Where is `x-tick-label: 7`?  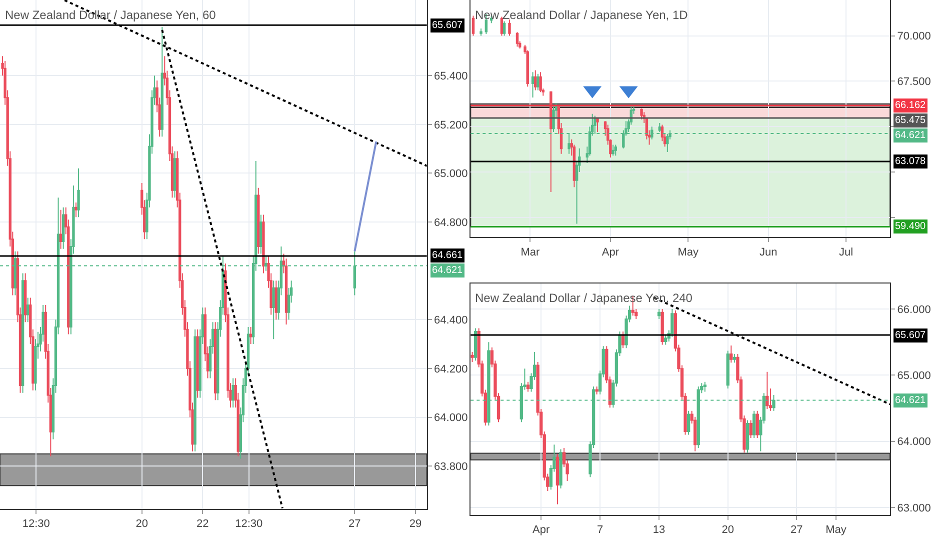
x-tick-label: 7 is located at coordinates (600, 530).